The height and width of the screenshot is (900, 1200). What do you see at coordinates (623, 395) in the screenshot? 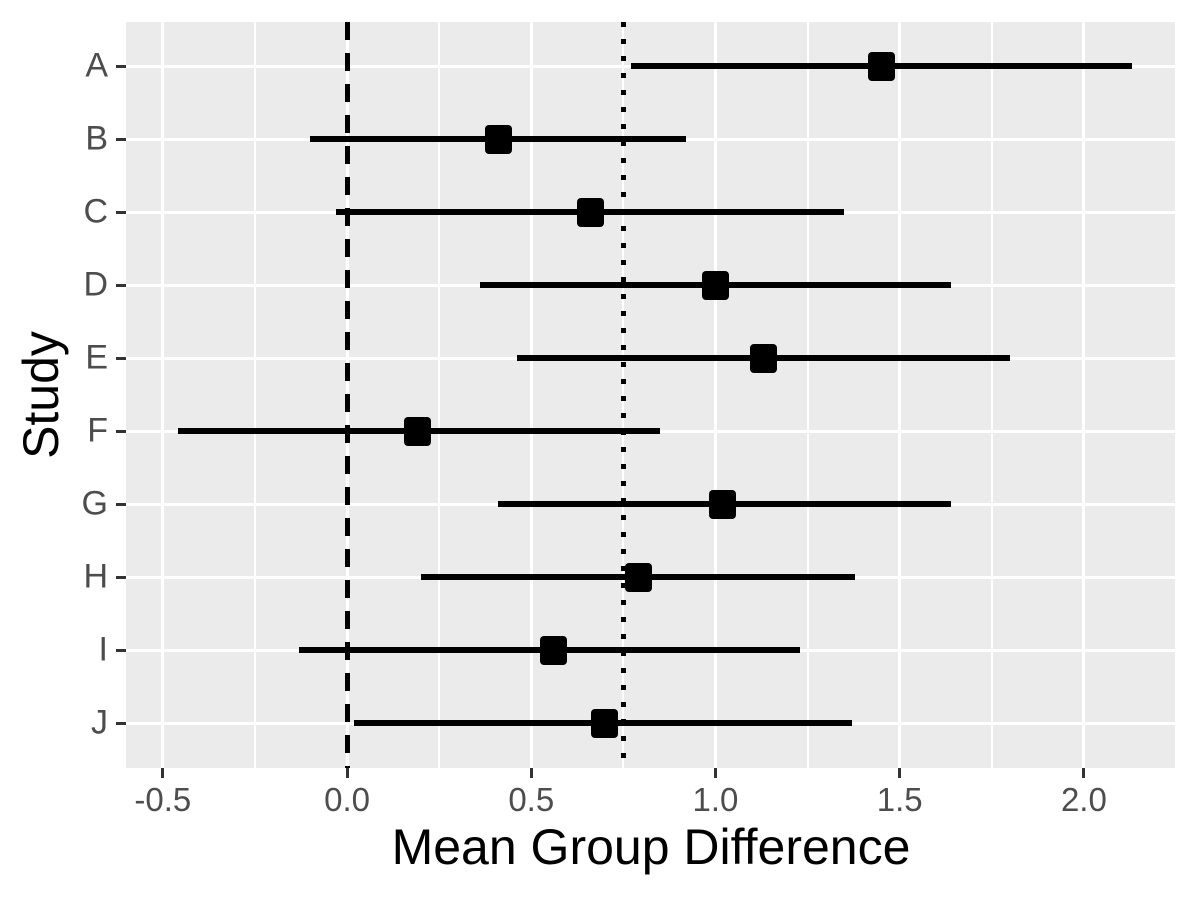
I see `reference-line-dotted` at bounding box center [623, 395].